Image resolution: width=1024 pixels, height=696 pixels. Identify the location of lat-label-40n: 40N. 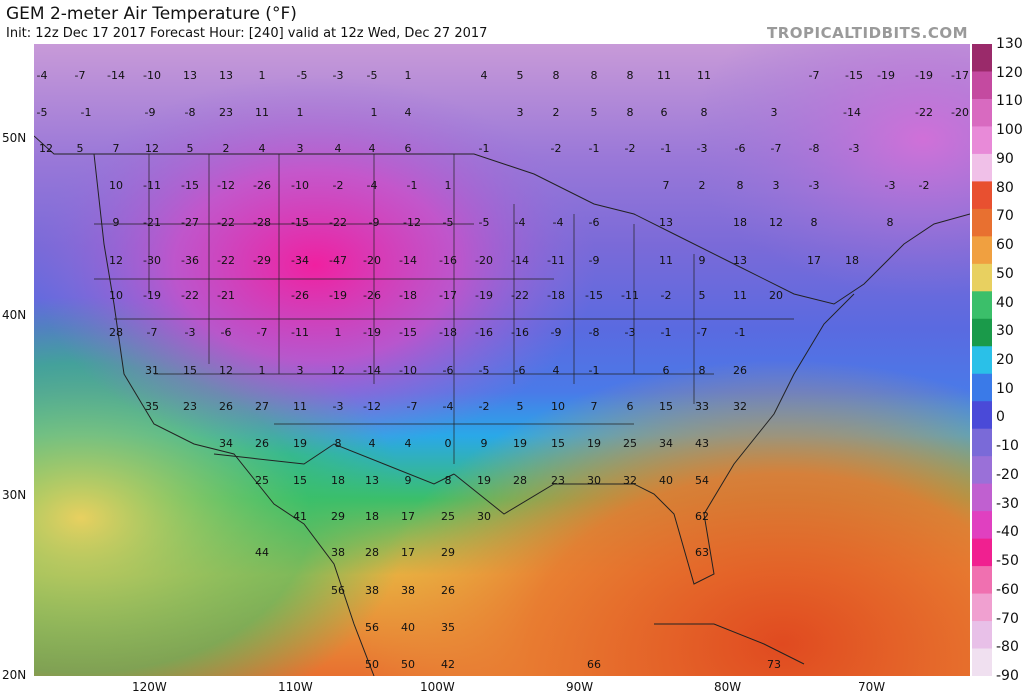
(14, 315).